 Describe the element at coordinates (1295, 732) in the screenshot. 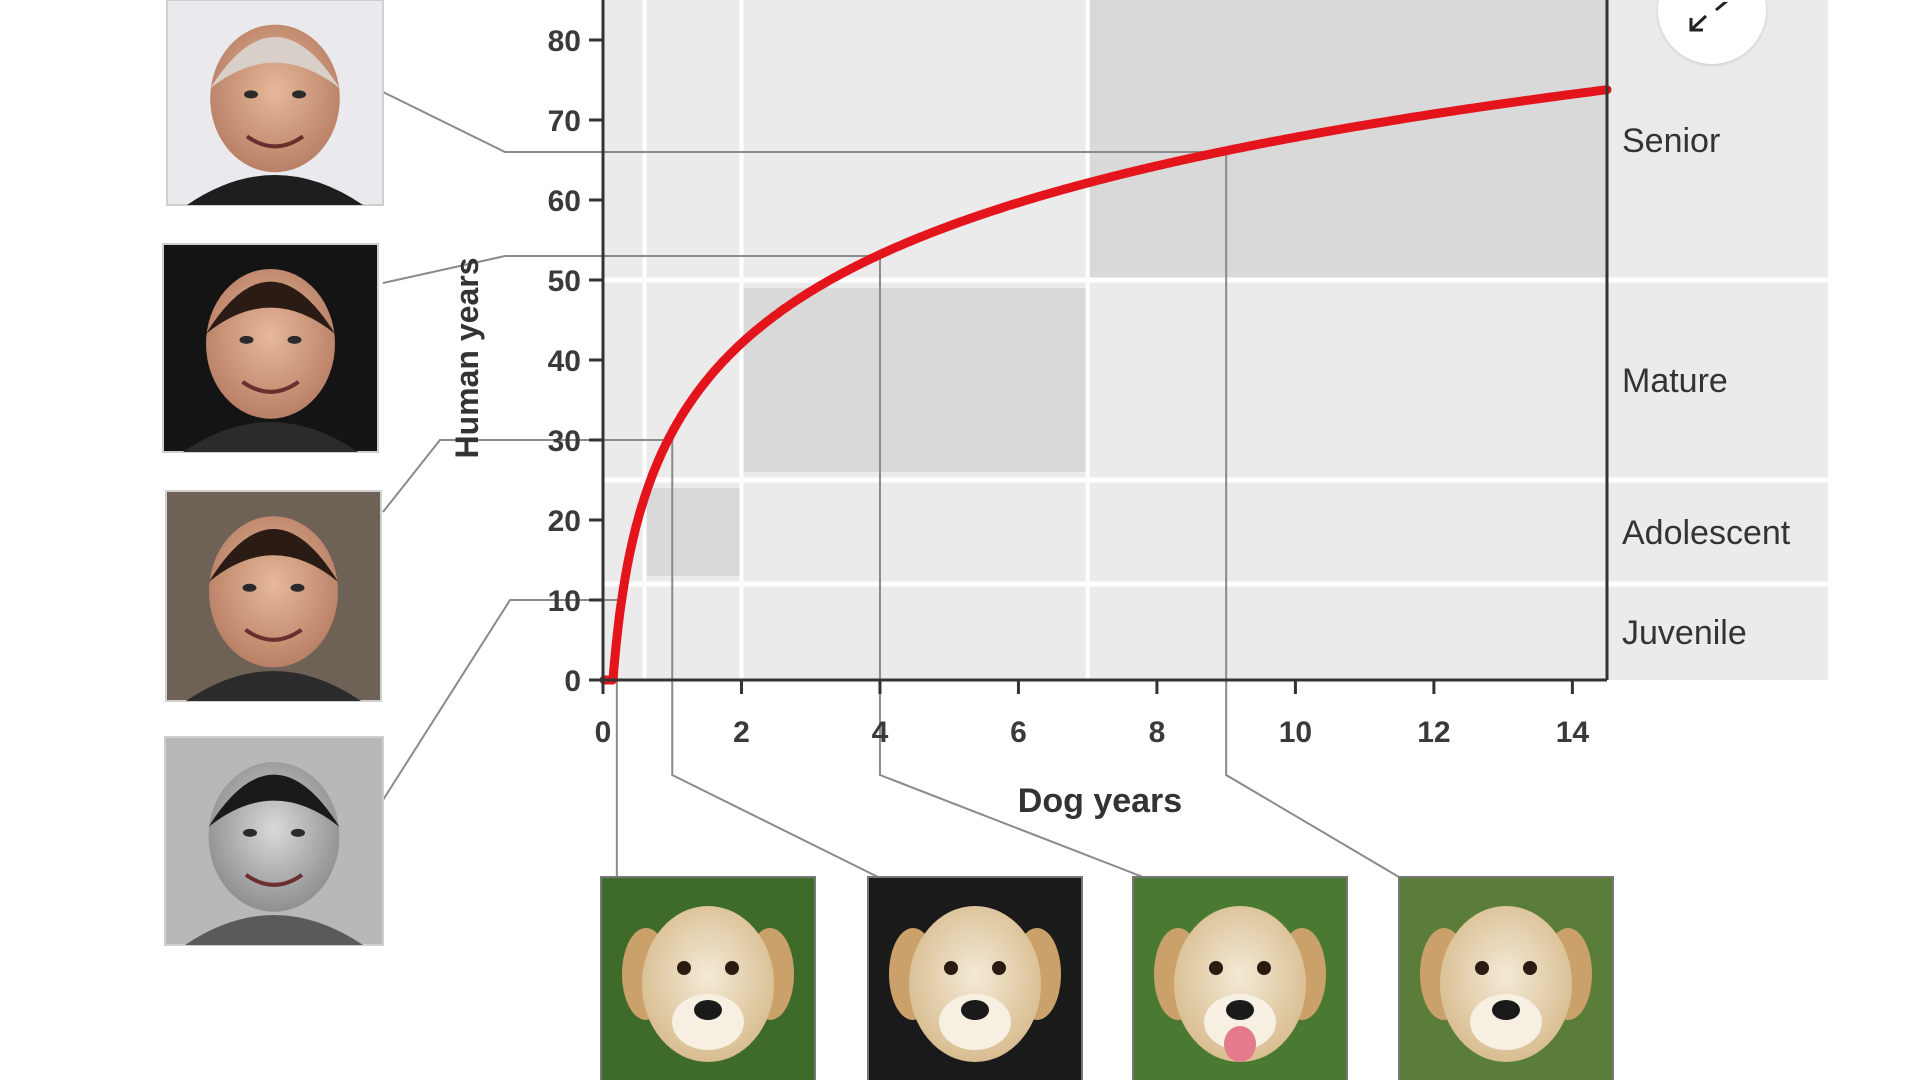

I see `x-tick-label: 10` at that location.